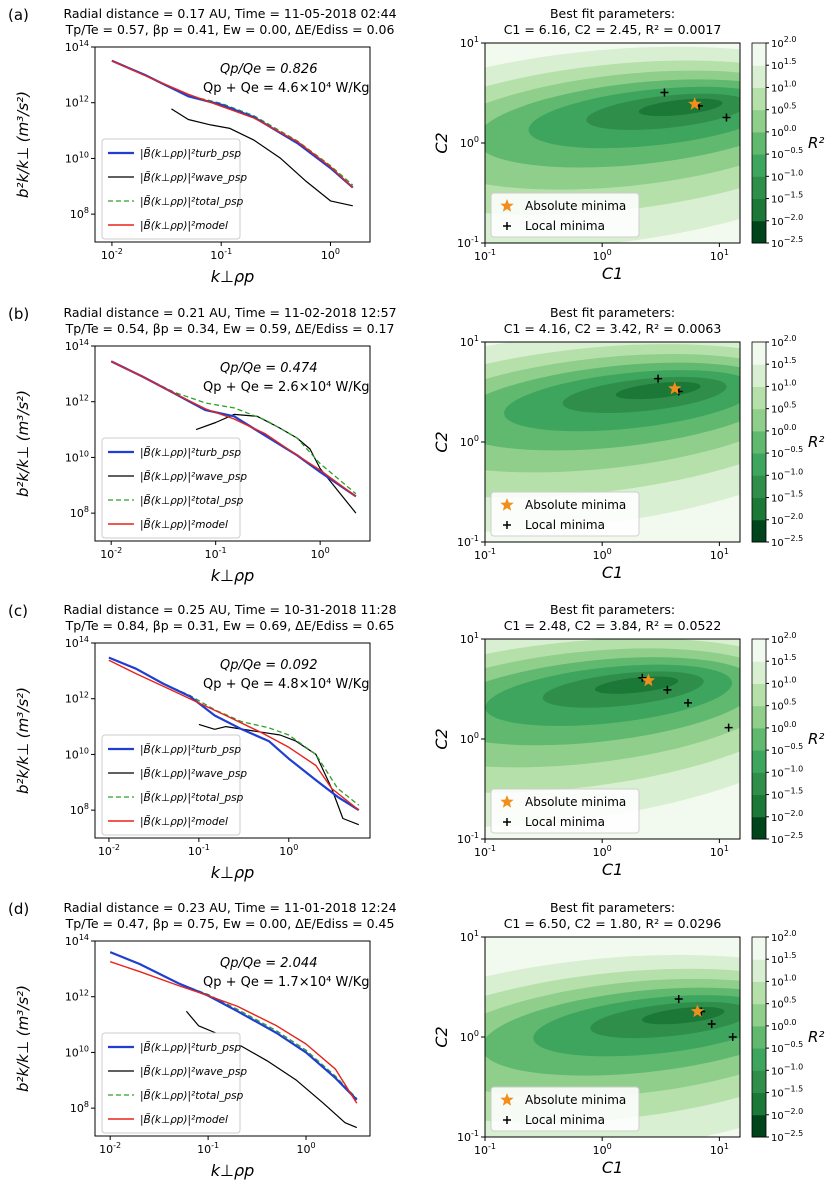 The width and height of the screenshot is (830, 1181). Describe the element at coordinates (507, 226) in the screenshot. I see `legend-plus-icon` at that location.